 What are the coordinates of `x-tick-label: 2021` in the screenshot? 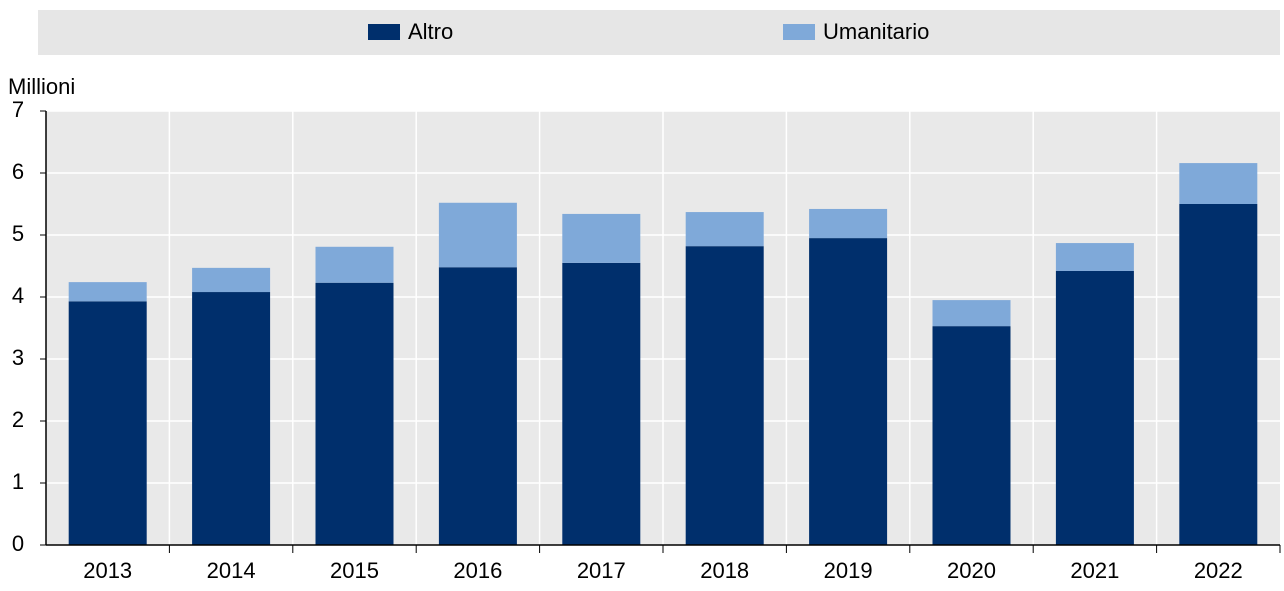 It's located at (1094, 570).